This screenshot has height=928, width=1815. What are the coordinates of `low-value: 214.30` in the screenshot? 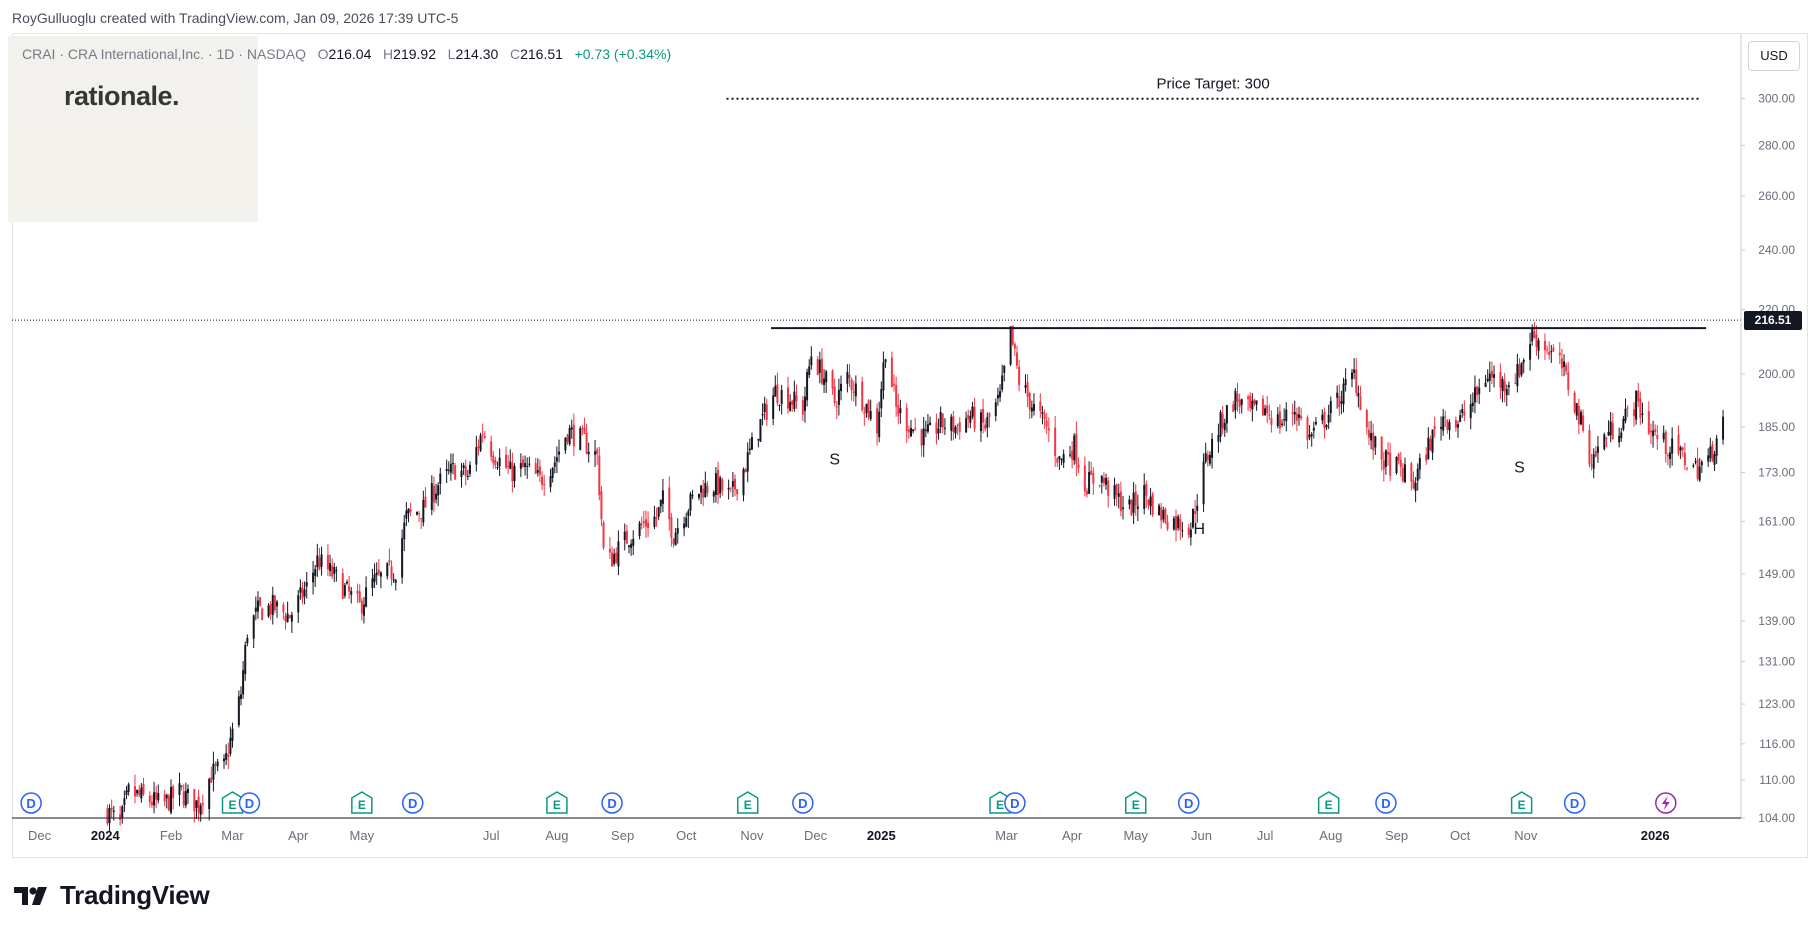 It's located at (477, 54).